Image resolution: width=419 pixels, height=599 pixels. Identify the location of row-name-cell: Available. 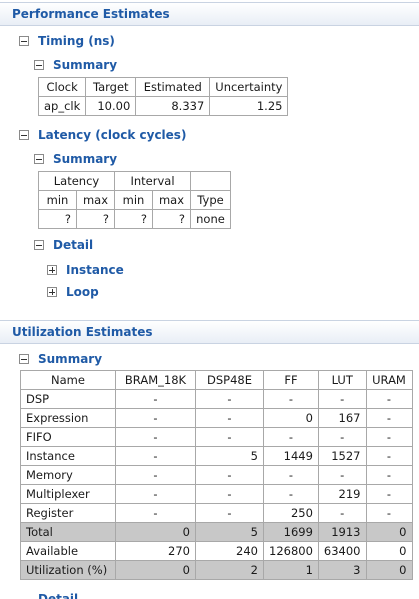
(68, 551).